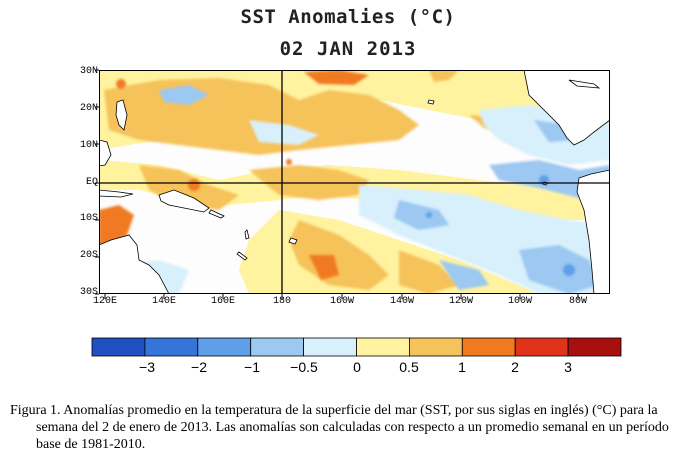 This screenshot has height=473, width=696. I want to click on lon-label-120w: 120W, so click(461, 301).